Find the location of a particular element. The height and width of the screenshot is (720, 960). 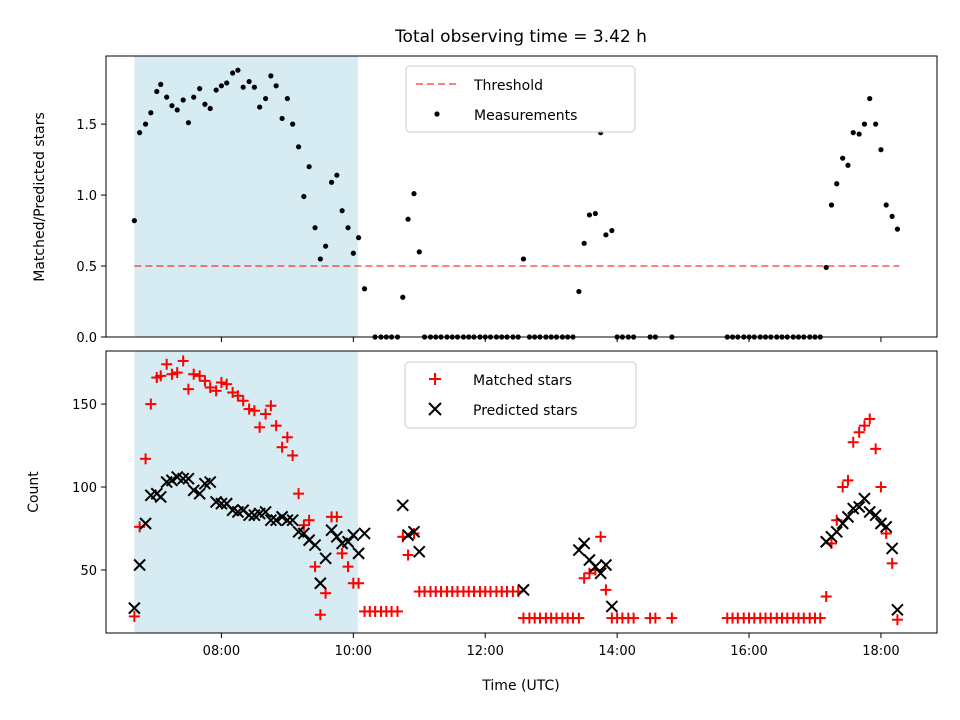

observing-window-shade-top is located at coordinates (246, 196).